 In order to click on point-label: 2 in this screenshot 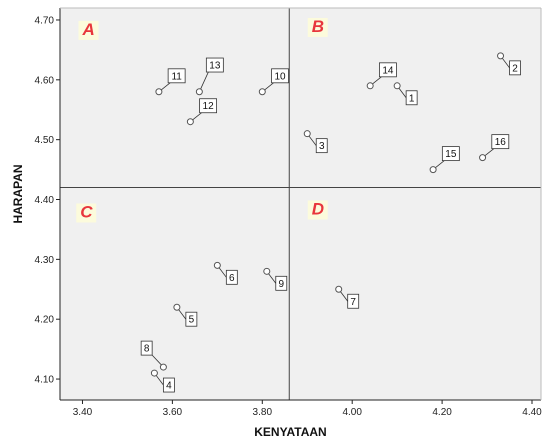, I will do `click(515, 68)`.